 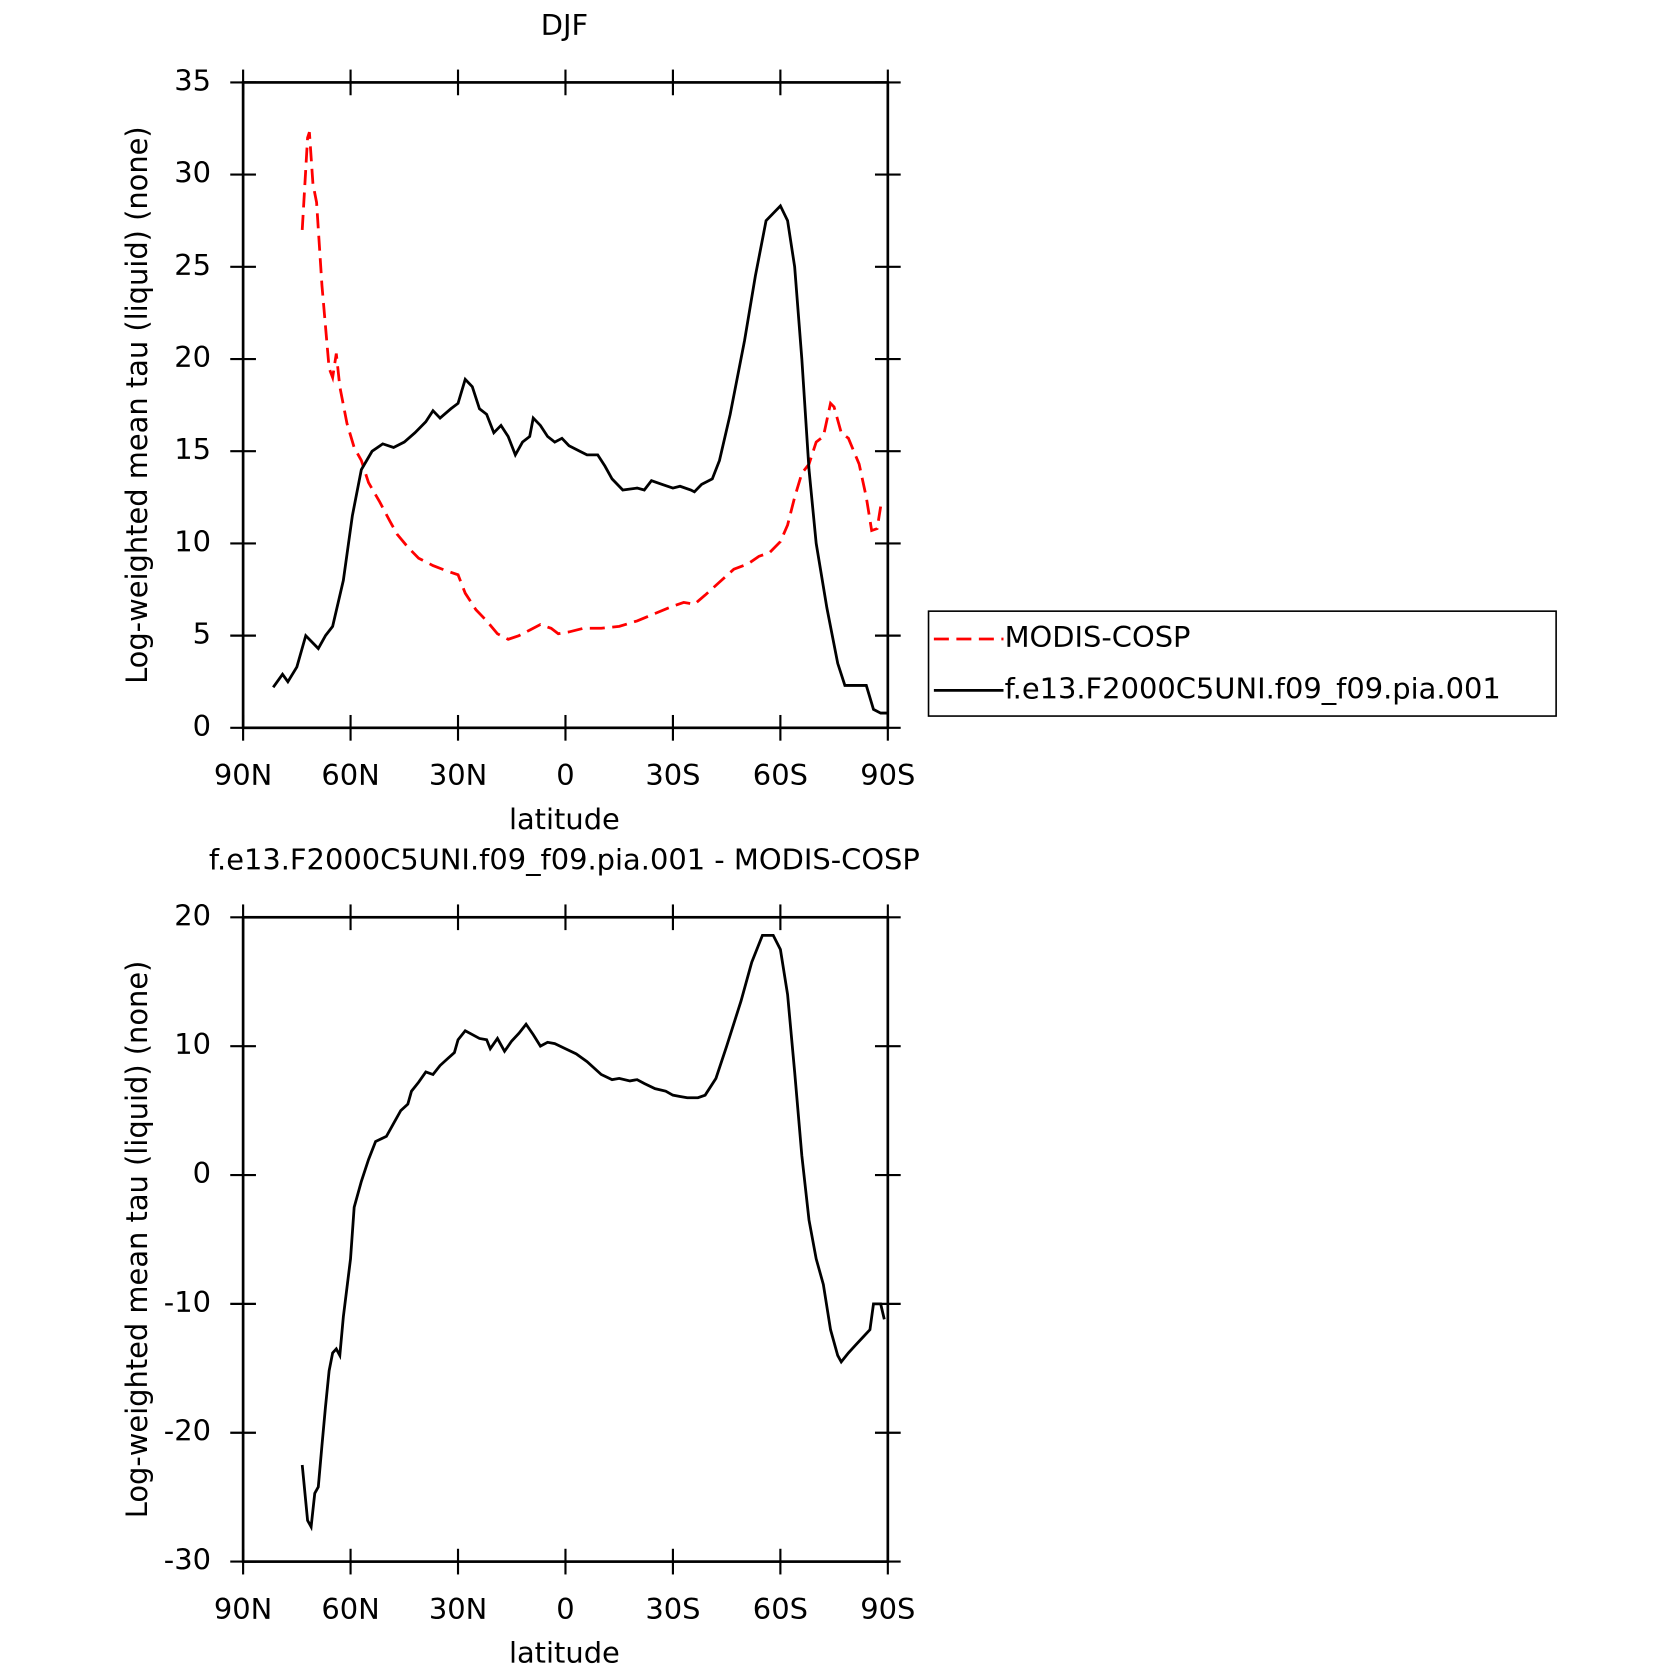 I want to click on y-tick-label: 15, so click(x=192, y=449).